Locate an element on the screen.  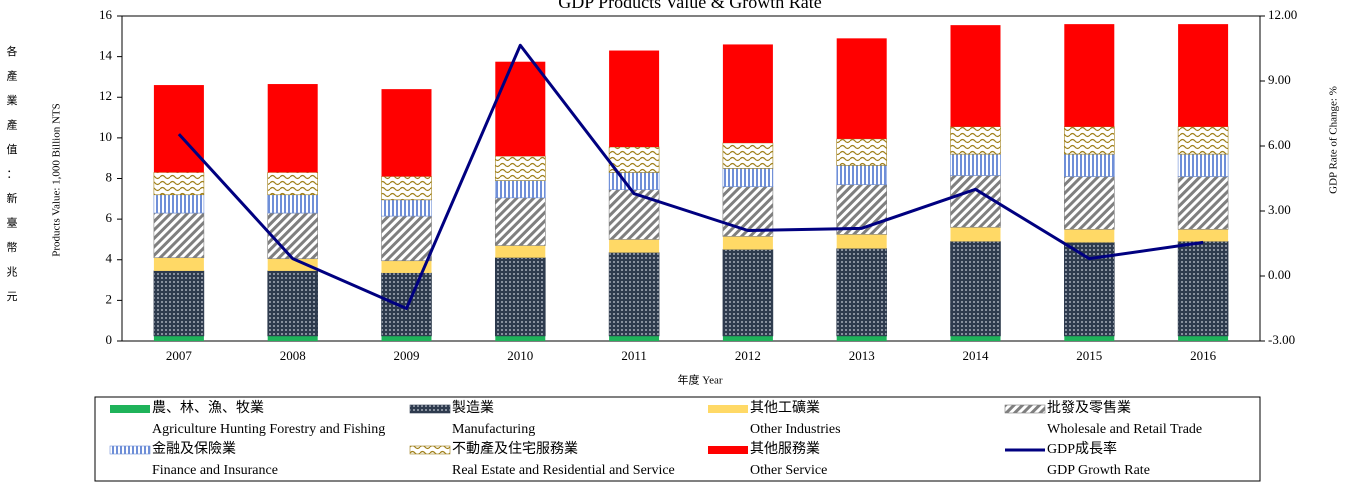
chart-title: GDP Products Value & Growth Rate is located at coordinates (689, 6).